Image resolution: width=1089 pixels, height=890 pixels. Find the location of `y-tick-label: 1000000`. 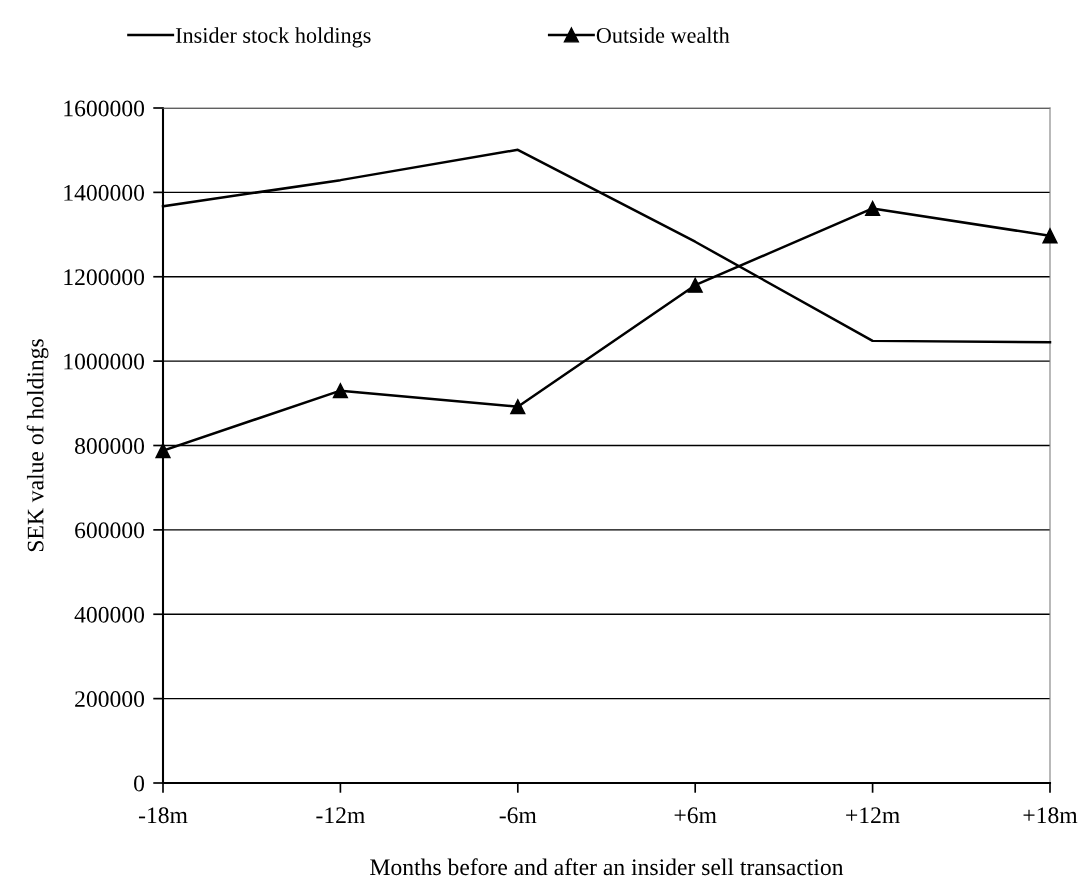

y-tick-label: 1000000 is located at coordinates (104, 361).